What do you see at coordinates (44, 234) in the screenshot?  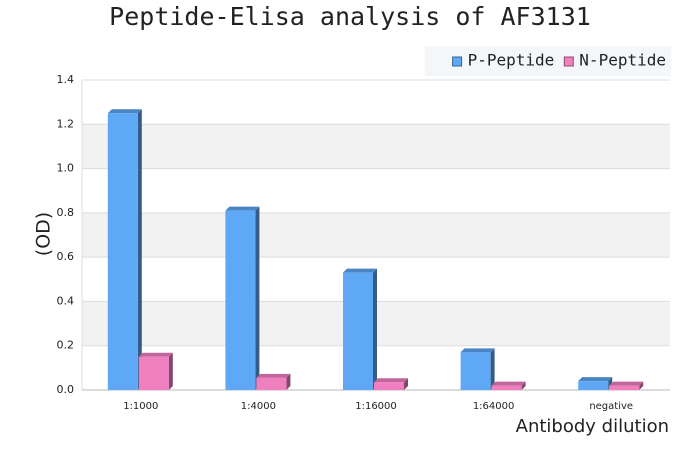 I see `y-axis-label: (OD)` at bounding box center [44, 234].